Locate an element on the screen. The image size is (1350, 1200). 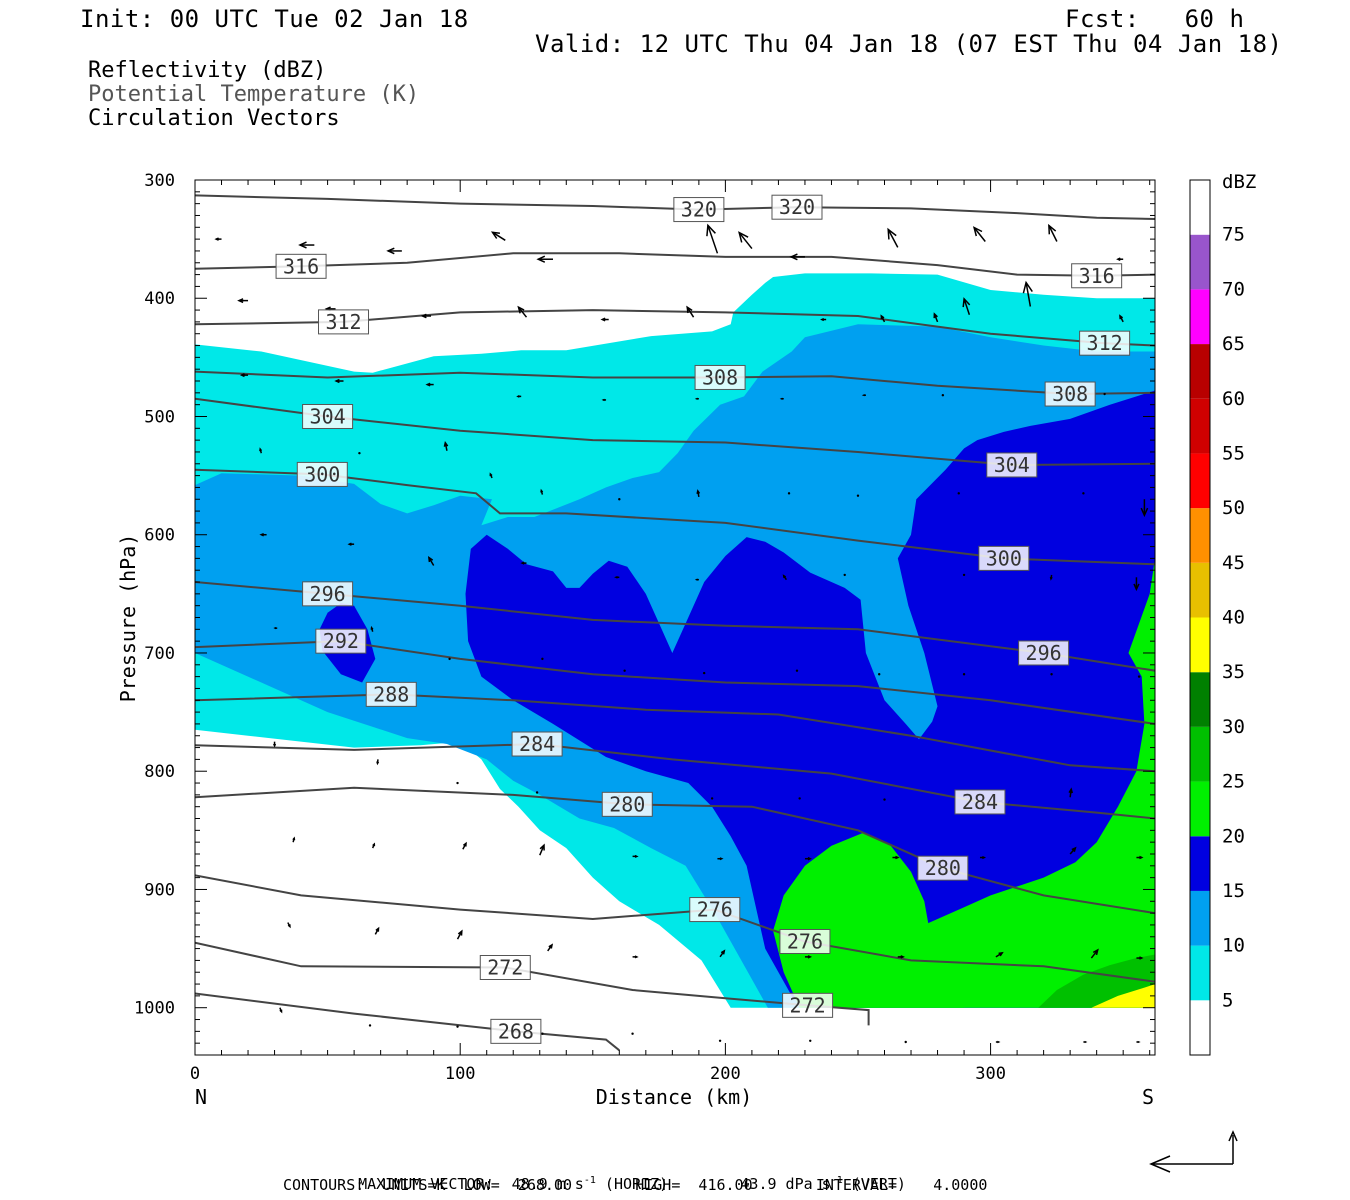
colorbar-label-35: 35 is located at coordinates (1233, 672).